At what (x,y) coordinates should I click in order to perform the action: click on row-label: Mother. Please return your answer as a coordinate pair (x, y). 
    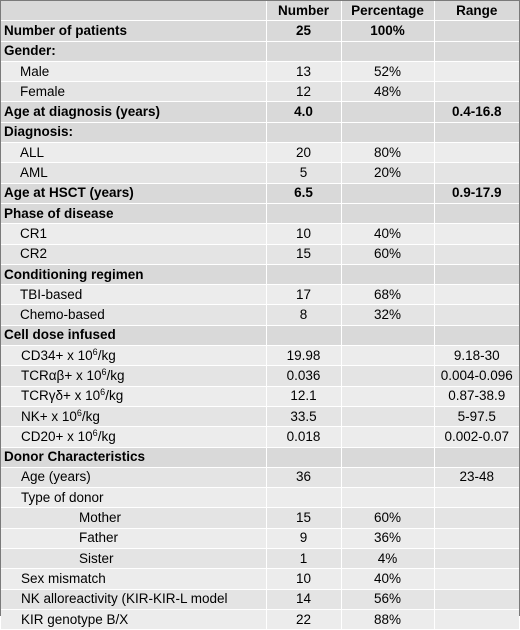
    Looking at the image, I should click on (133, 518).